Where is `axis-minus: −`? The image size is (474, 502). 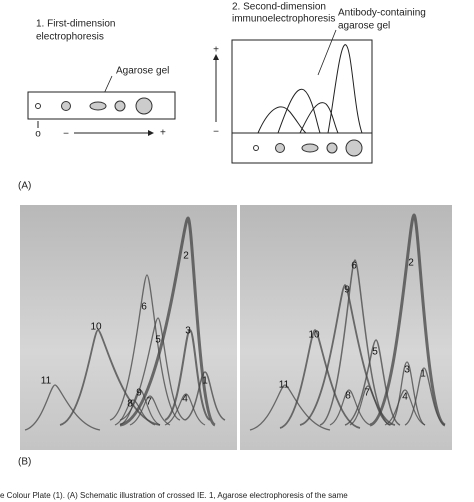
axis-minus: − is located at coordinates (216, 132).